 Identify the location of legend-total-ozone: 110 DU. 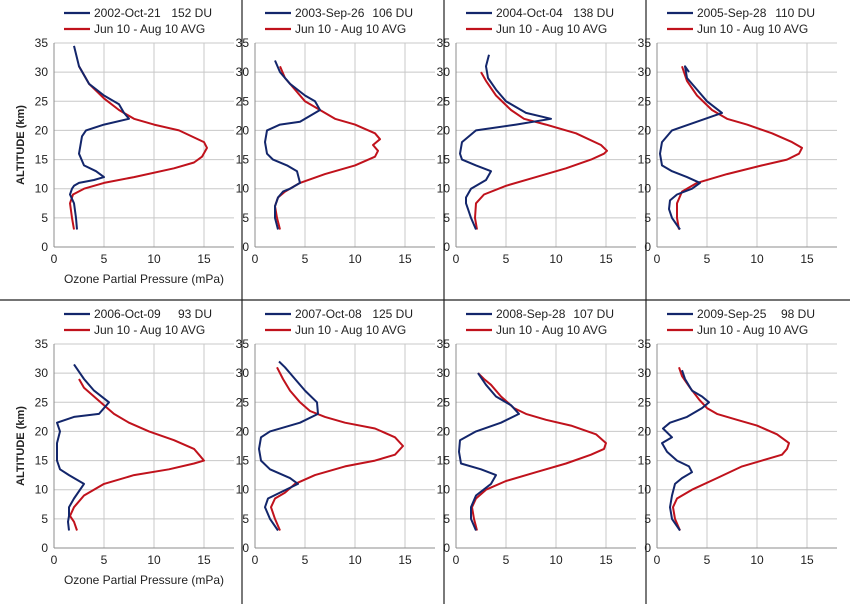
(795, 13).